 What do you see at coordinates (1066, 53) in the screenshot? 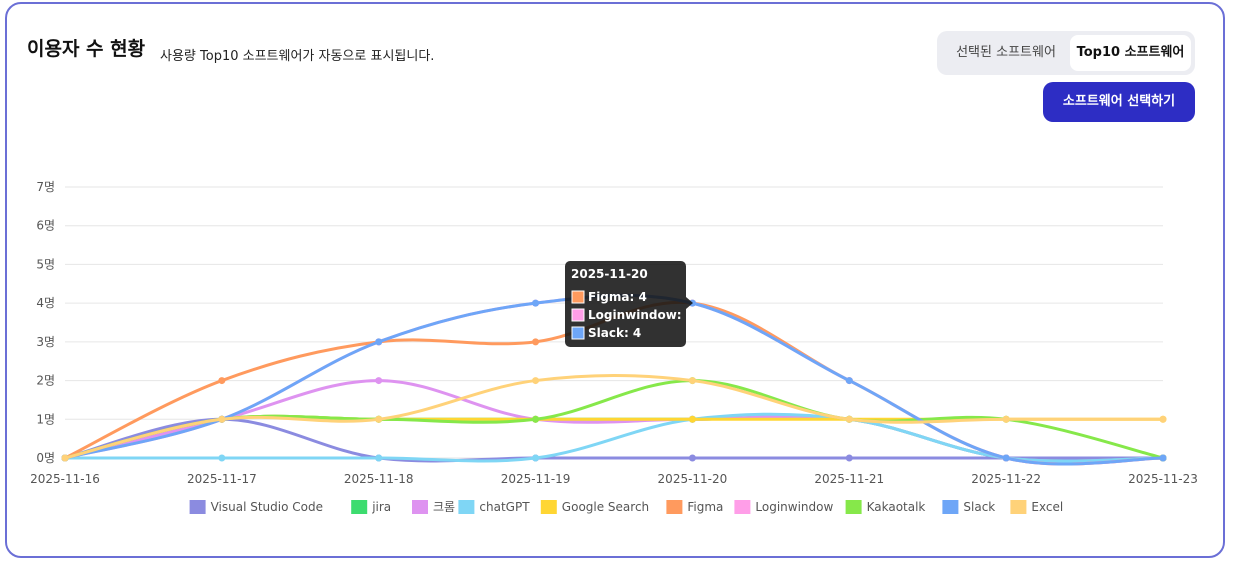
I see `software-scope-toggle: 선택된 소프트웨어 Top10 소프트웨어` at bounding box center [1066, 53].